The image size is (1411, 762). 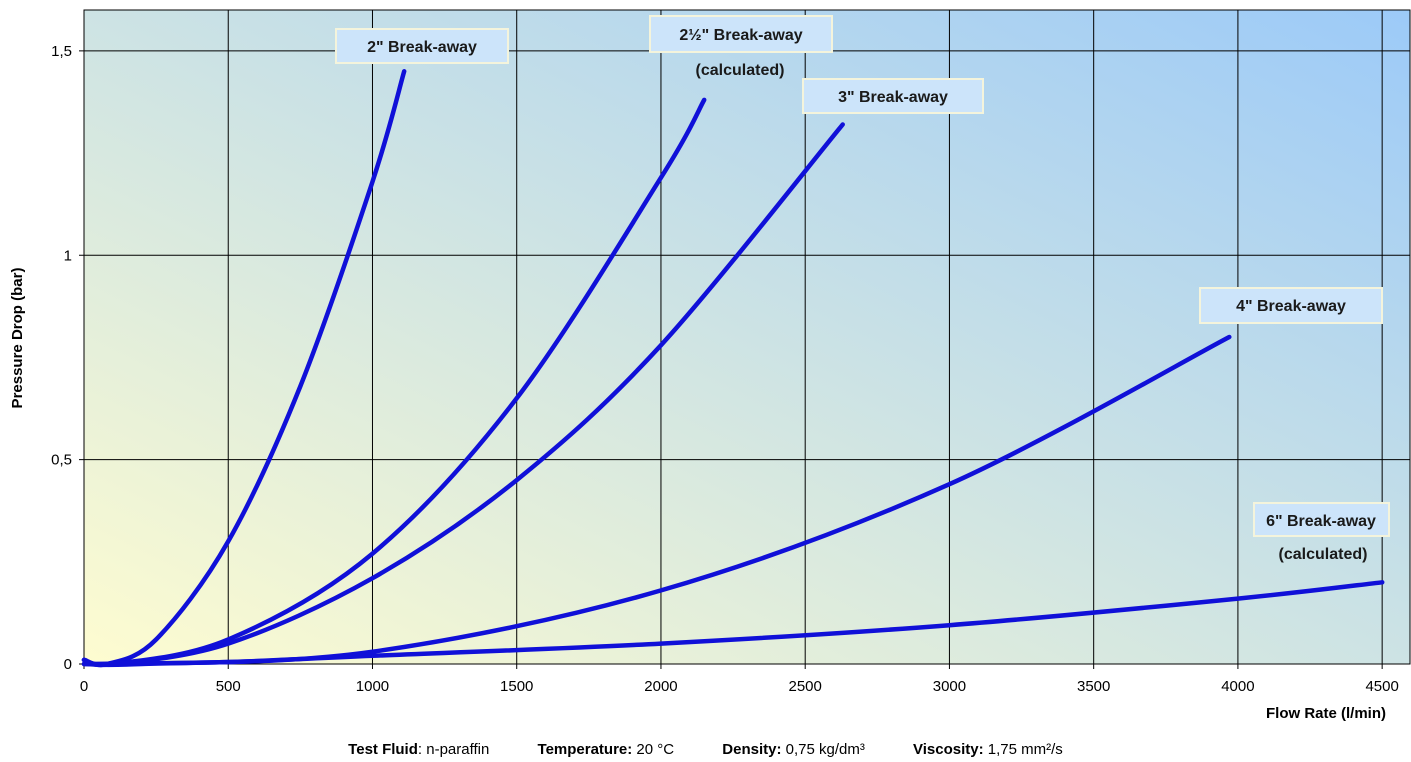 What do you see at coordinates (372, 686) in the screenshot?
I see `x-tick-label: 1000` at bounding box center [372, 686].